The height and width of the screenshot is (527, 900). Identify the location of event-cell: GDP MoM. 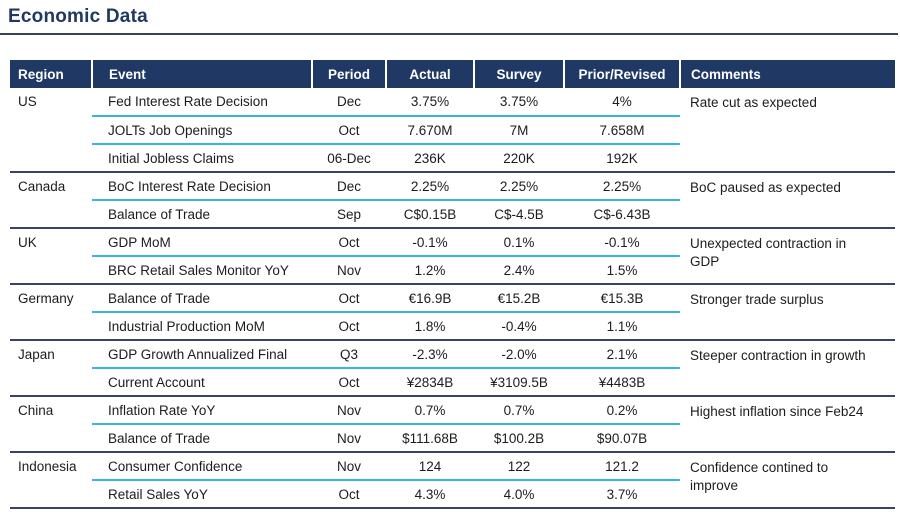
(202, 242).